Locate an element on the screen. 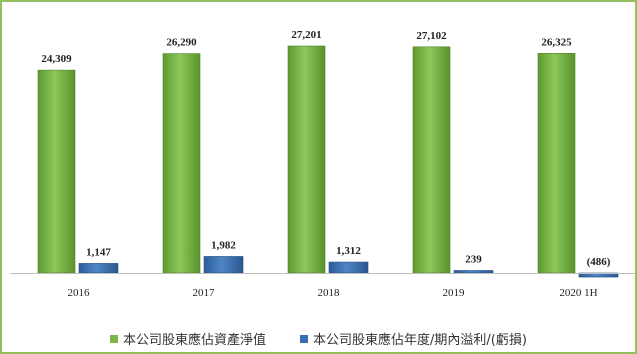 The width and height of the screenshot is (637, 354). x-tick-label-2018: 2018 is located at coordinates (329, 293).